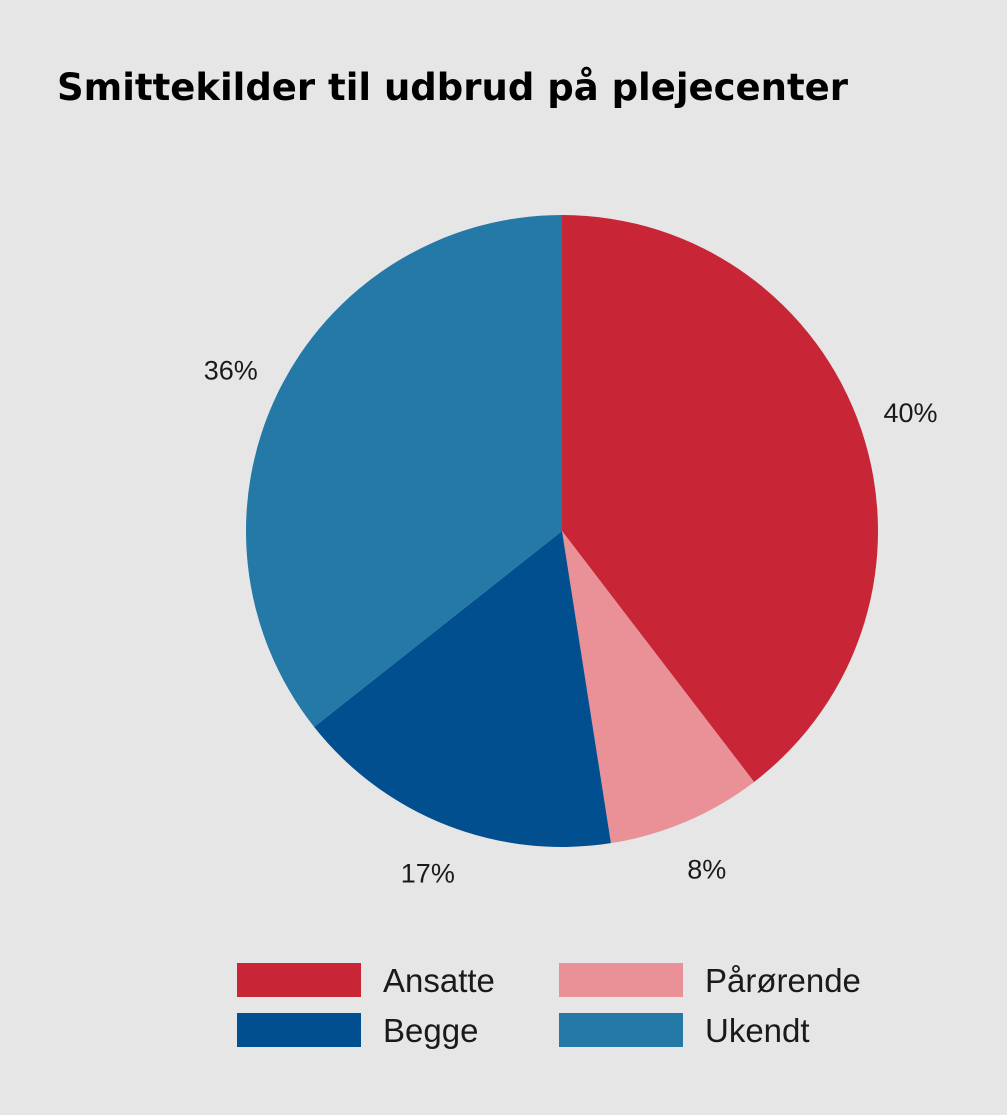 Image resolution: width=1007 pixels, height=1115 pixels. Describe the element at coordinates (658, 687) in the screenshot. I see `pie-slice-parorende` at that location.